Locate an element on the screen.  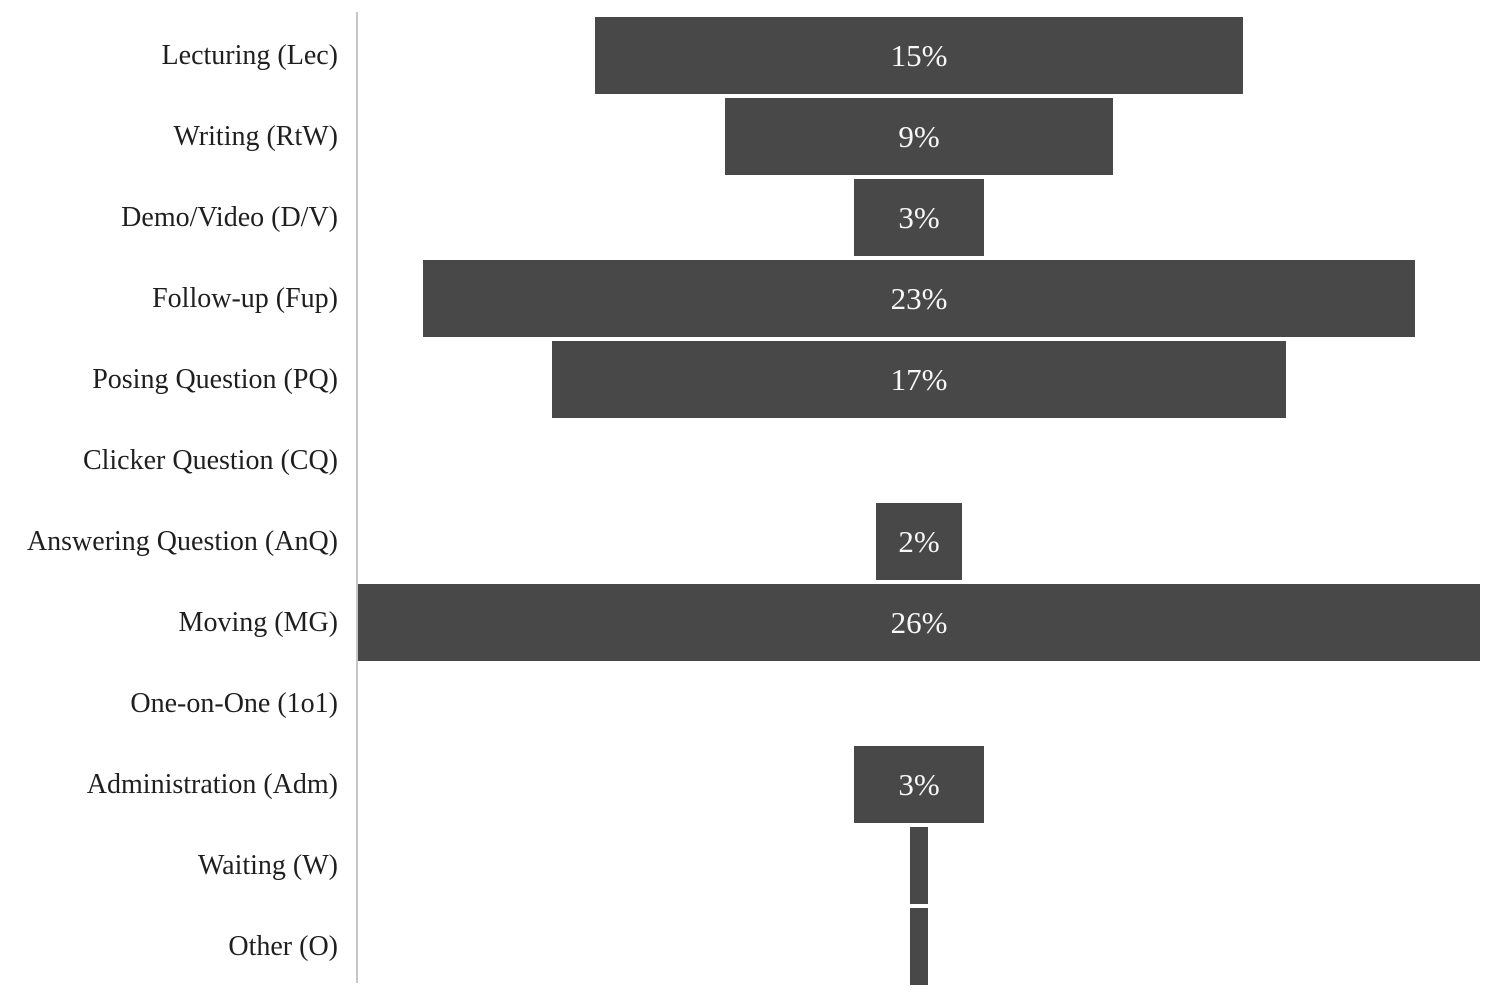
bar-value-label: 17% is located at coordinates (919, 379).